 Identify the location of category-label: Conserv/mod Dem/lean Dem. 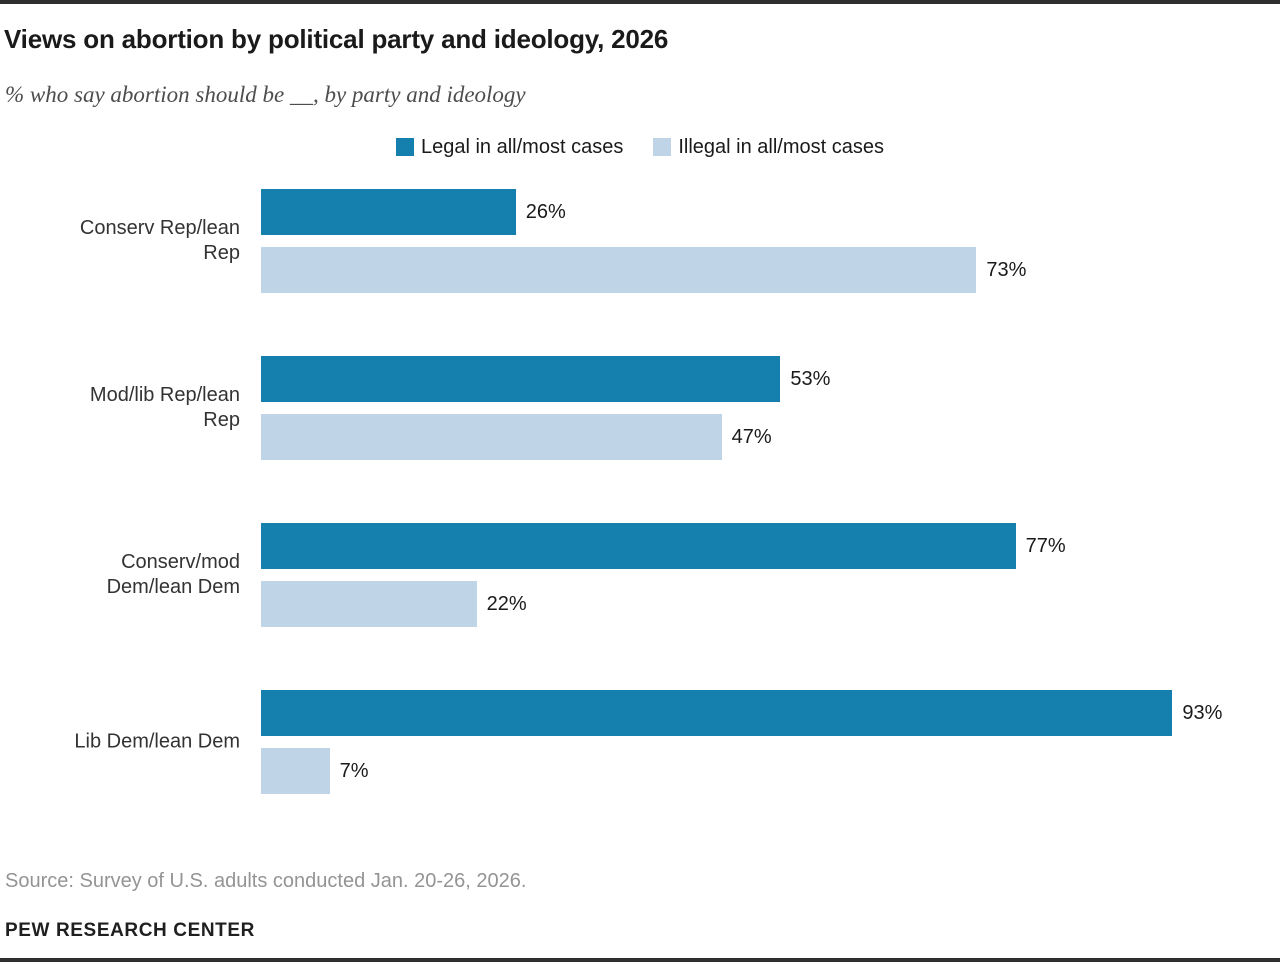
(173, 574).